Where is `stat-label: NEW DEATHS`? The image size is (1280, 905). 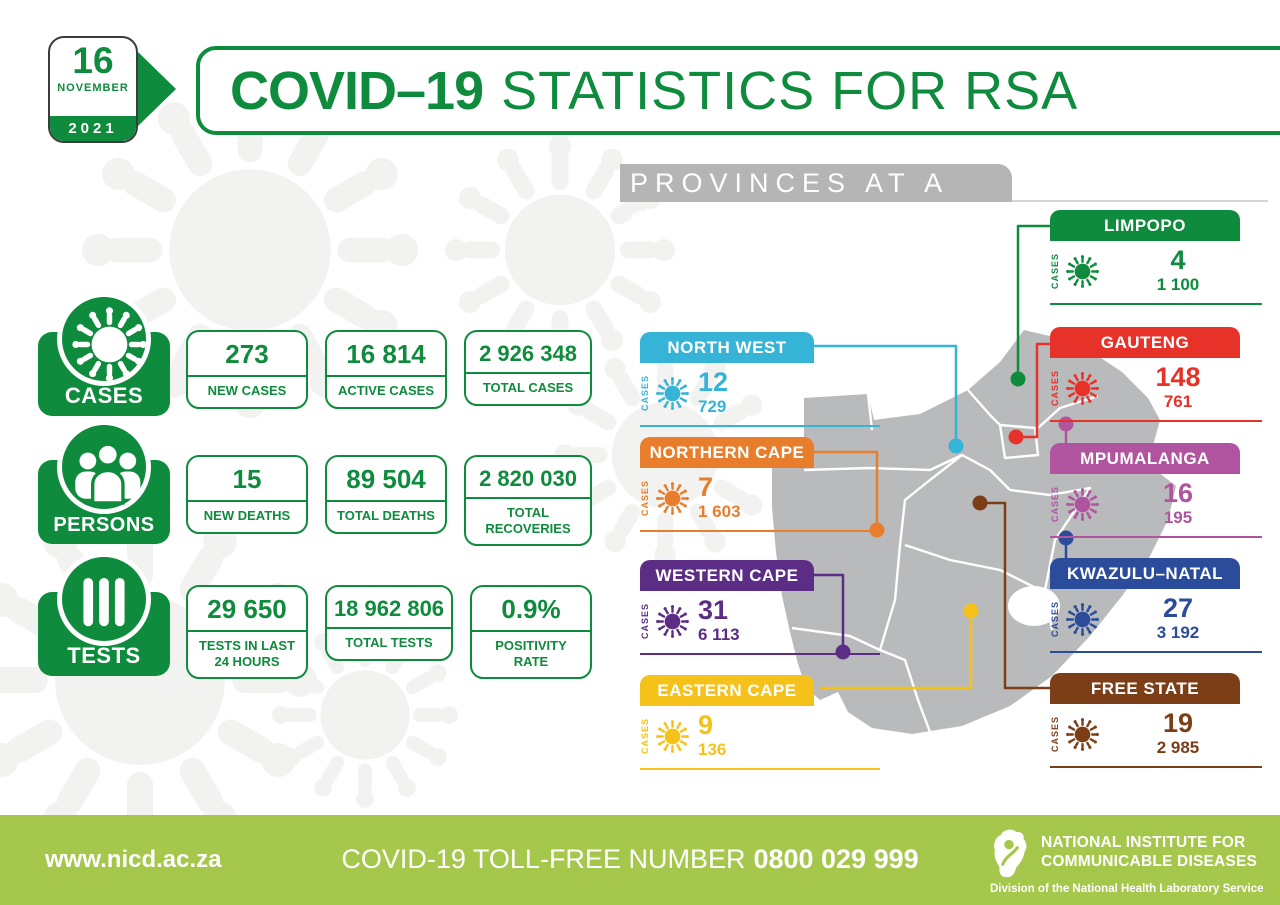 stat-label: NEW DEATHS is located at coordinates (247, 515).